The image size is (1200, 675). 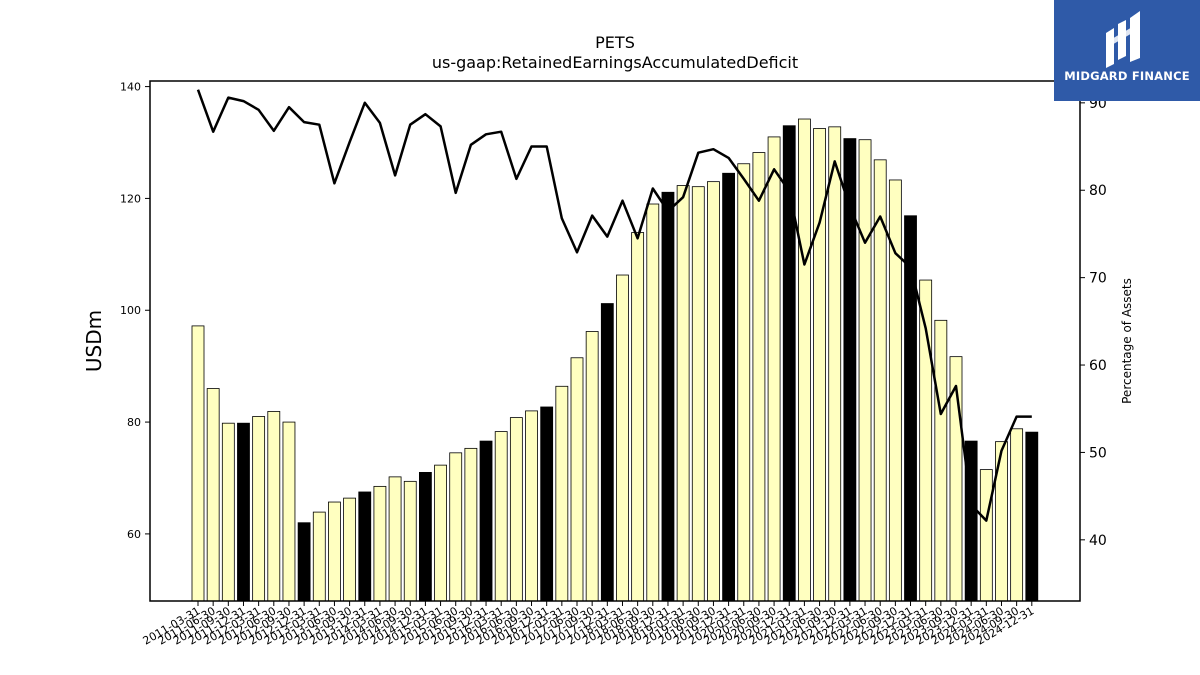 What do you see at coordinates (130, 87) in the screenshot?
I see `y-tick-label: 140` at bounding box center [130, 87].